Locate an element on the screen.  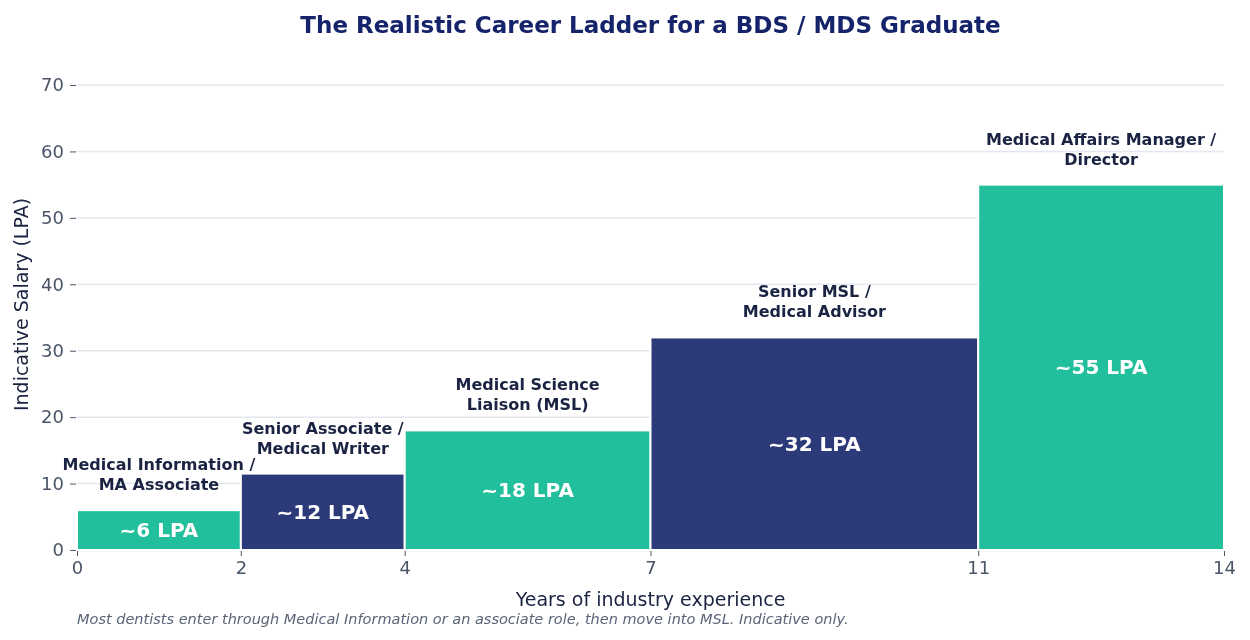
x-tick-label: 7 is located at coordinates (651, 567).